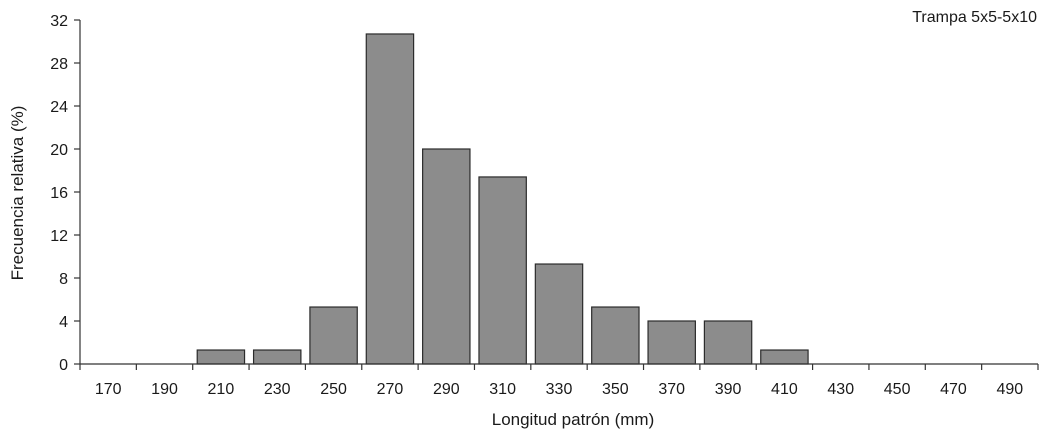 The width and height of the screenshot is (1051, 433). What do you see at coordinates (390, 389) in the screenshot?
I see `x-tick-label: 270` at bounding box center [390, 389].